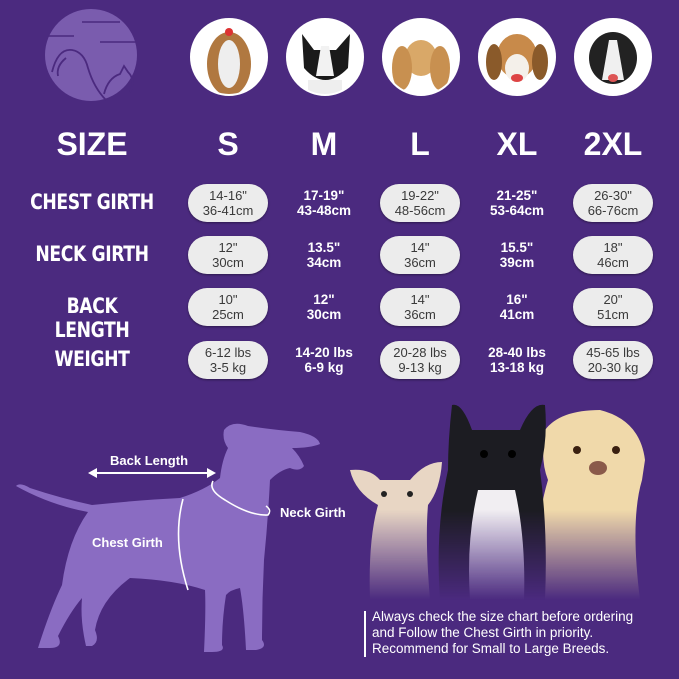  I want to click on cell-value: 18", so click(613, 247).